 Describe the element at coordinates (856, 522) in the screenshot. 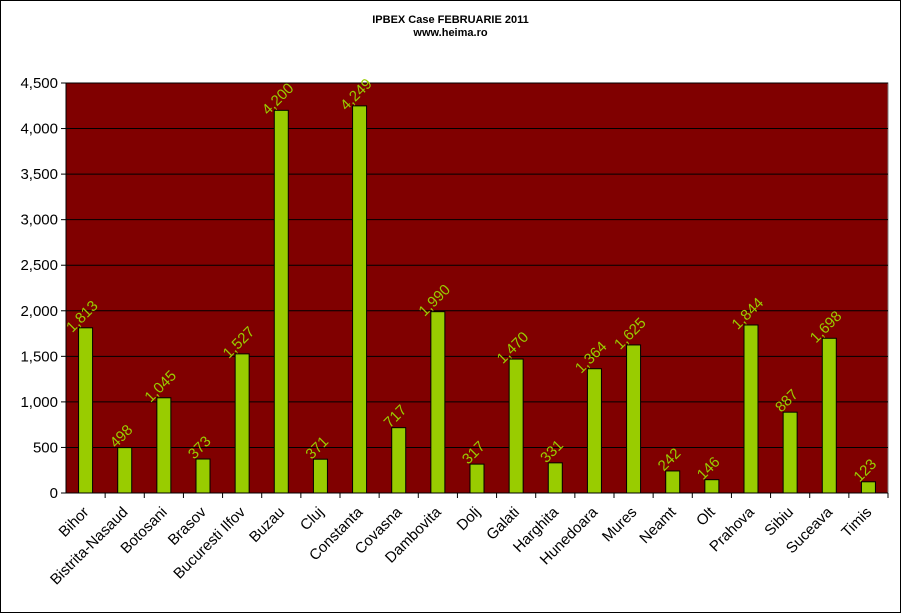

I see `x-tick-label: Timis` at that location.